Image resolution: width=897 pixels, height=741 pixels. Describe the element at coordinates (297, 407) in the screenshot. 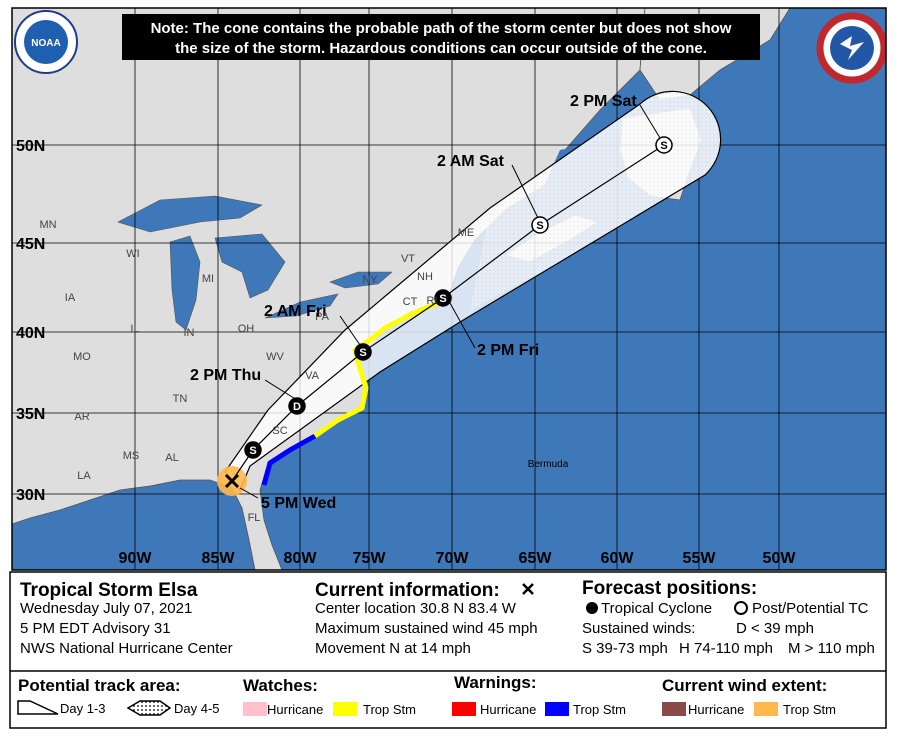

I see `point-symbol: D` at that location.